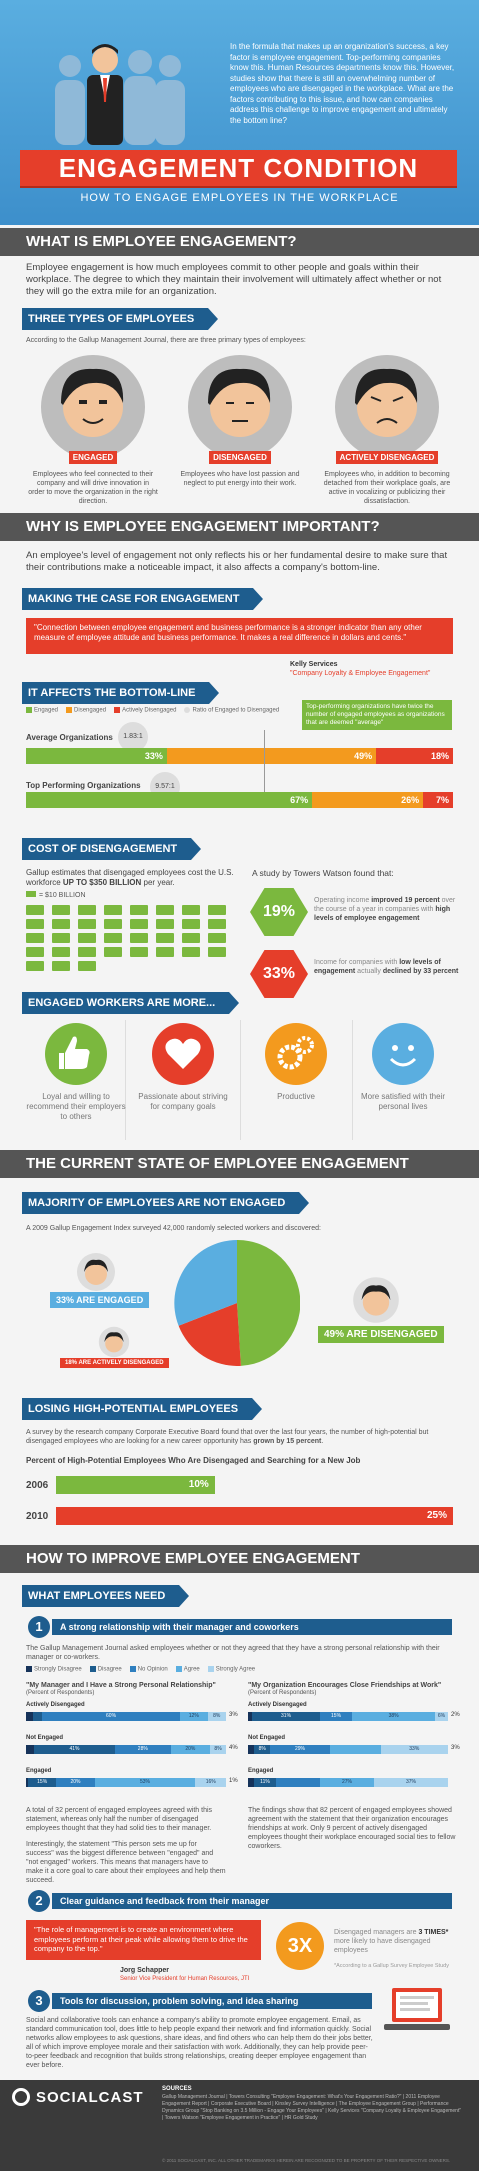  What do you see at coordinates (96, 756) in the screenshot?
I see `bar-engaged: 33%` at bounding box center [96, 756].